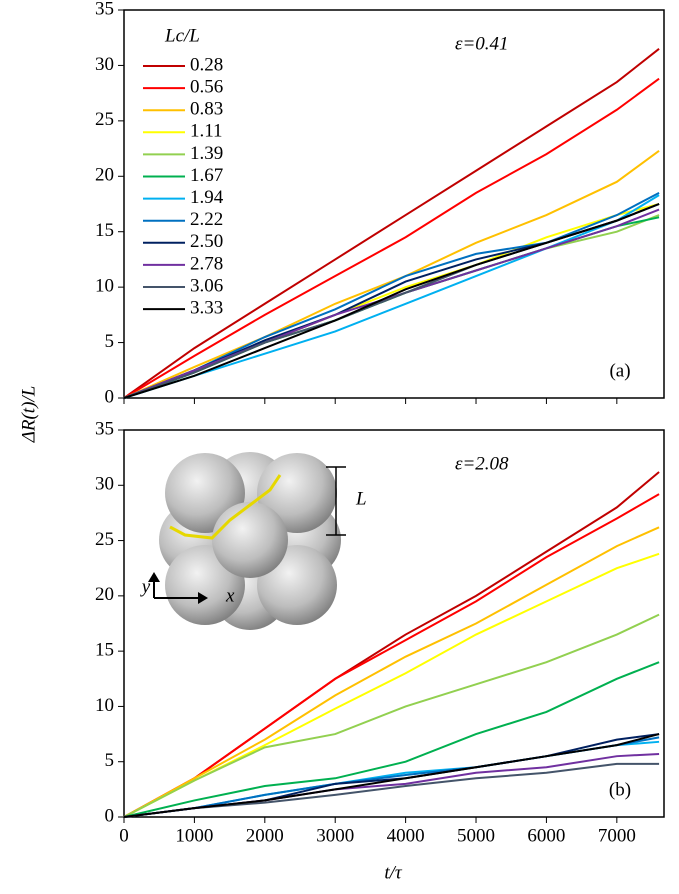  What do you see at coordinates (361, 498) in the screenshot?
I see `inset-label: L` at bounding box center [361, 498].